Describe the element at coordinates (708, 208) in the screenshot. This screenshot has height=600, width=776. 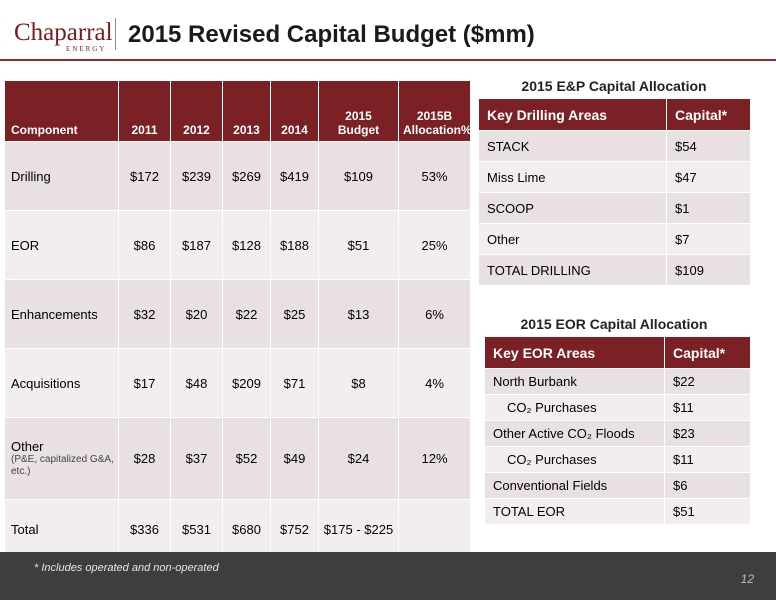
I see `capital-cell: $1` at that location.